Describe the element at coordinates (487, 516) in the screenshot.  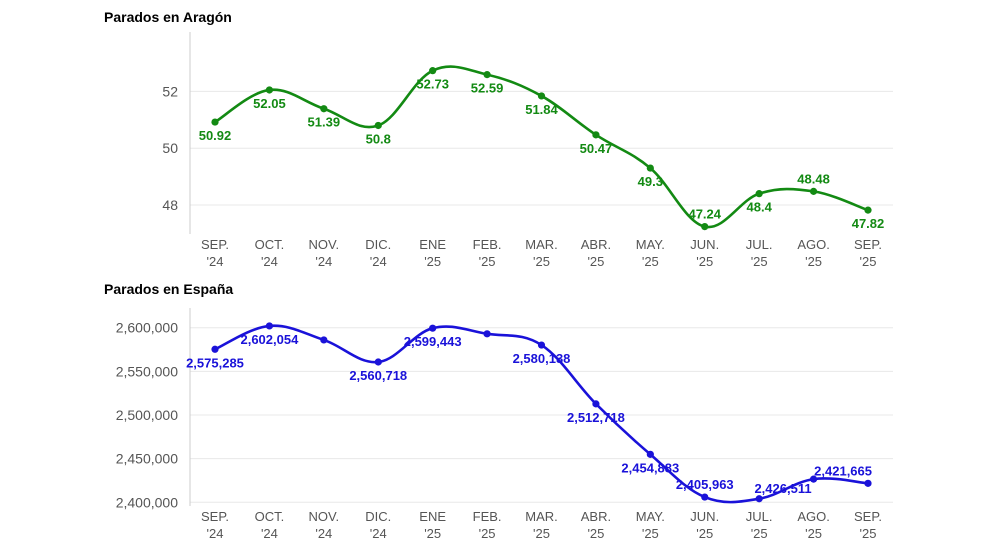
I see `x-tick-label: FEB.` at that location.